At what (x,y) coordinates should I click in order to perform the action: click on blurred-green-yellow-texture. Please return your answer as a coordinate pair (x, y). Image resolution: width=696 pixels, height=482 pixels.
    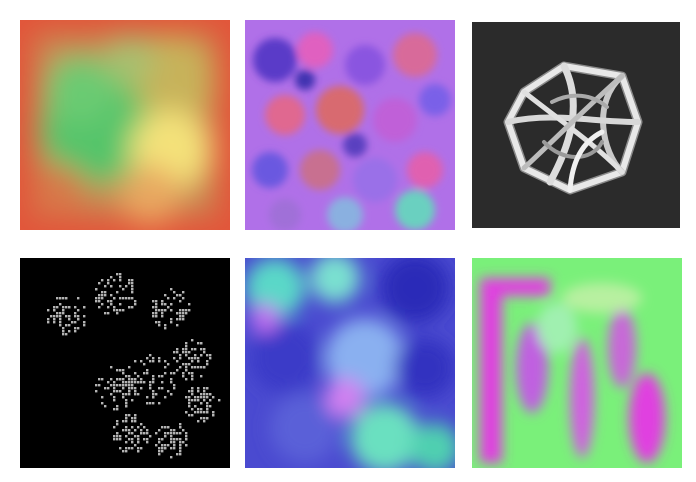
    Looking at the image, I should click on (125, 125).